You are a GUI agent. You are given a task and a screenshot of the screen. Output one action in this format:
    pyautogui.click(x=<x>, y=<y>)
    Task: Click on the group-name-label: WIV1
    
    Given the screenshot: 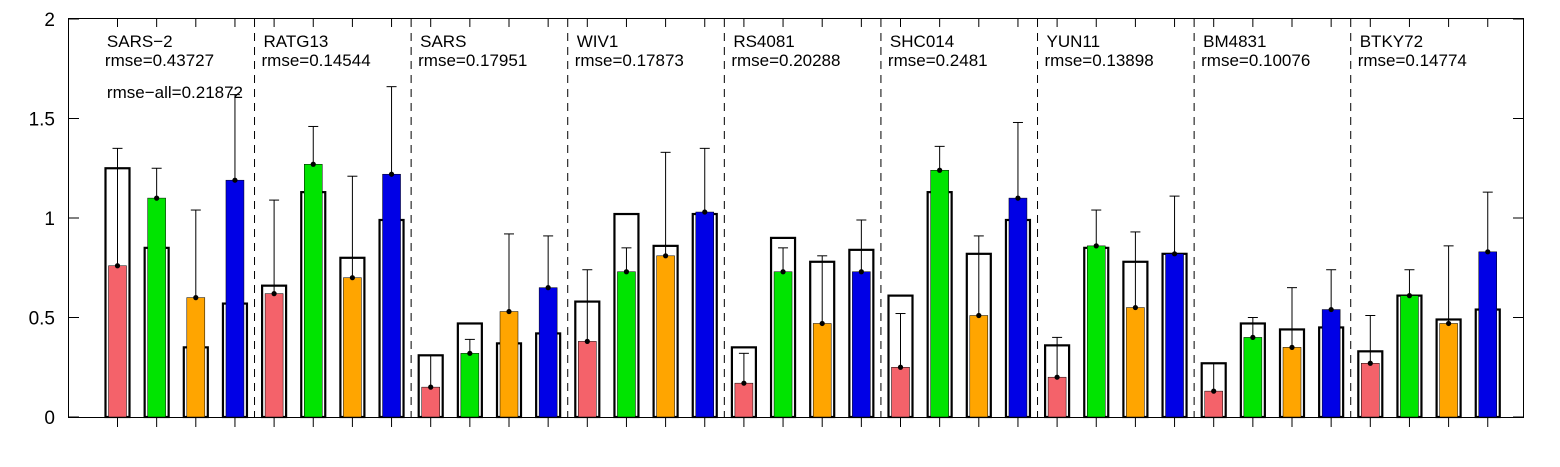 What is the action you would take?
    pyautogui.click(x=598, y=41)
    